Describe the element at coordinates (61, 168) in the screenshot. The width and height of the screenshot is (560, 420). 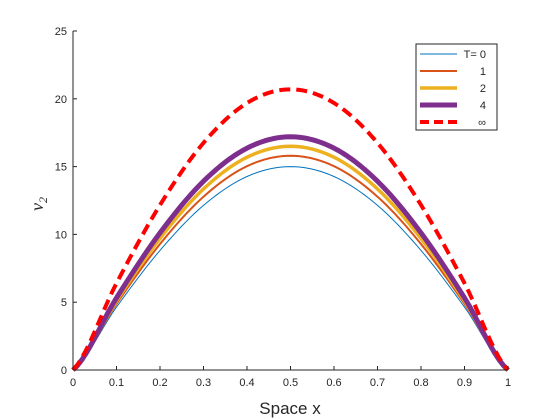
I see `y-tick-label: 15` at that location.